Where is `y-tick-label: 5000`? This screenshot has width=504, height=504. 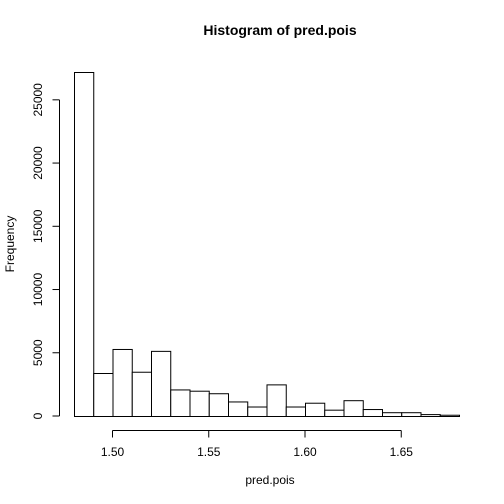 y-tick-label: 5000 is located at coordinates (38, 352).